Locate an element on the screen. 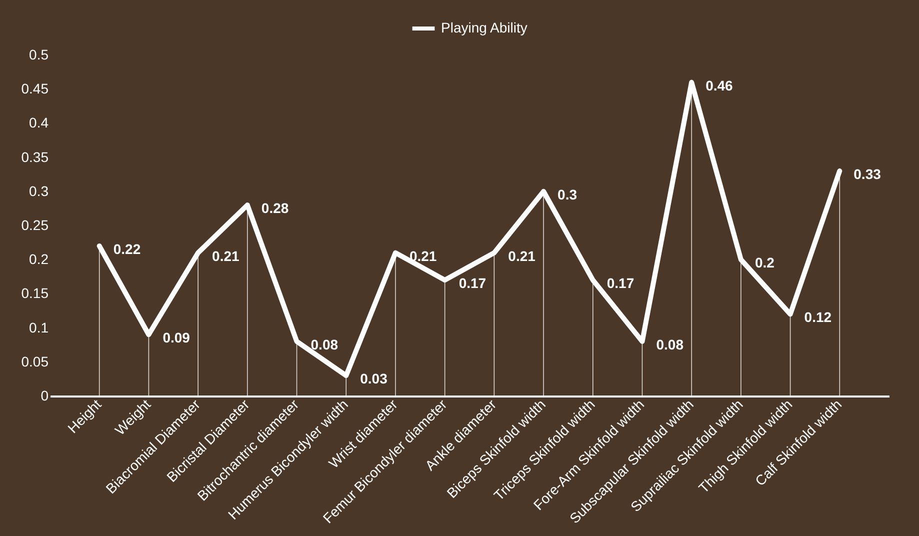 This screenshot has height=536, width=919. data-label: 0.2 is located at coordinates (764, 262).